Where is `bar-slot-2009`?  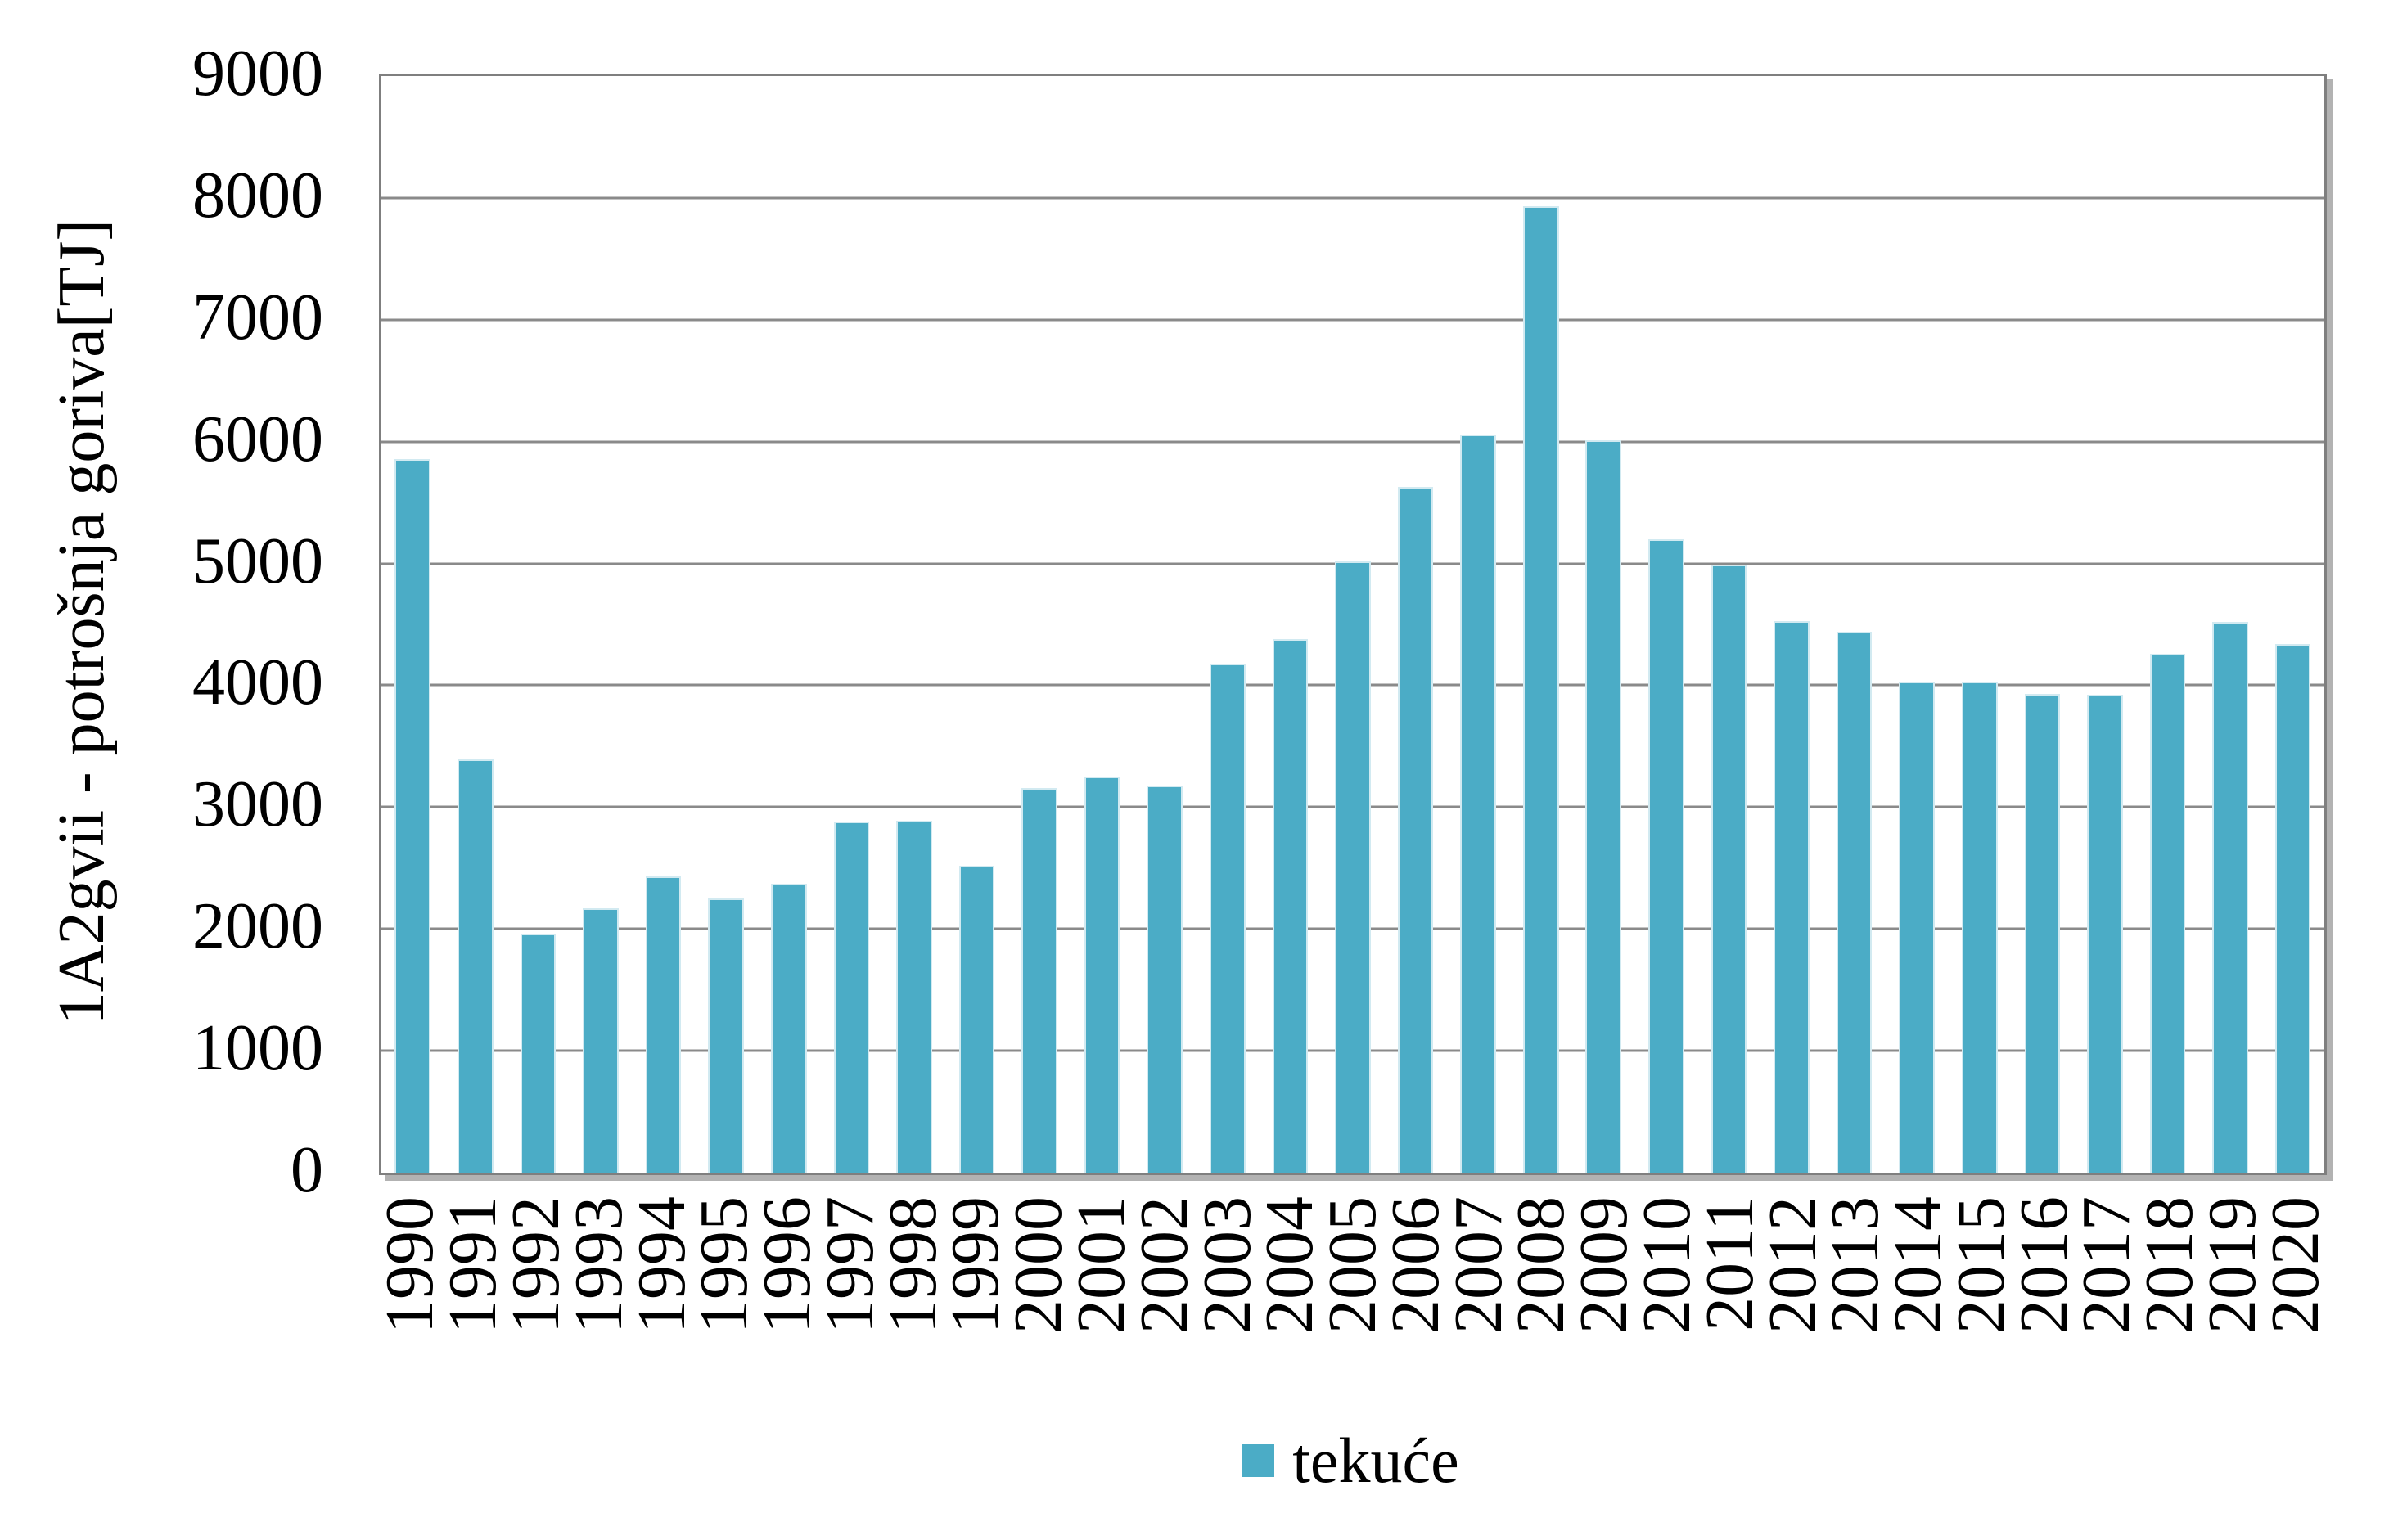 bar-slot-2009 is located at coordinates (1603, 624).